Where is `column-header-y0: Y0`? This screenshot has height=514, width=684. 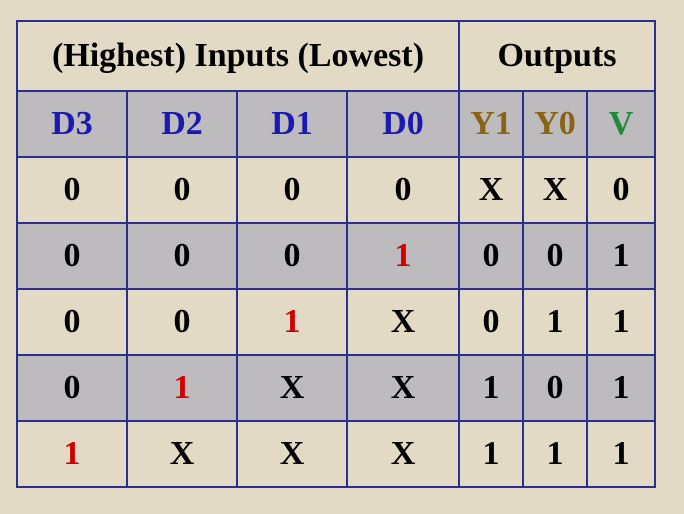 column-header-y0: Y0 is located at coordinates (555, 124).